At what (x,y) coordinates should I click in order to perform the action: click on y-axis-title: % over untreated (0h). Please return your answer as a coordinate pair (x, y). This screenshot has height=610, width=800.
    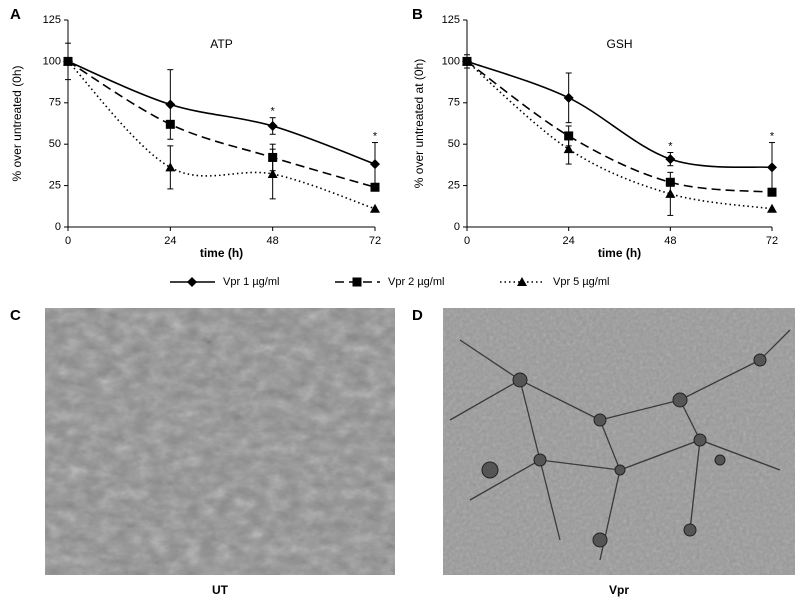
    Looking at the image, I should click on (17, 123).